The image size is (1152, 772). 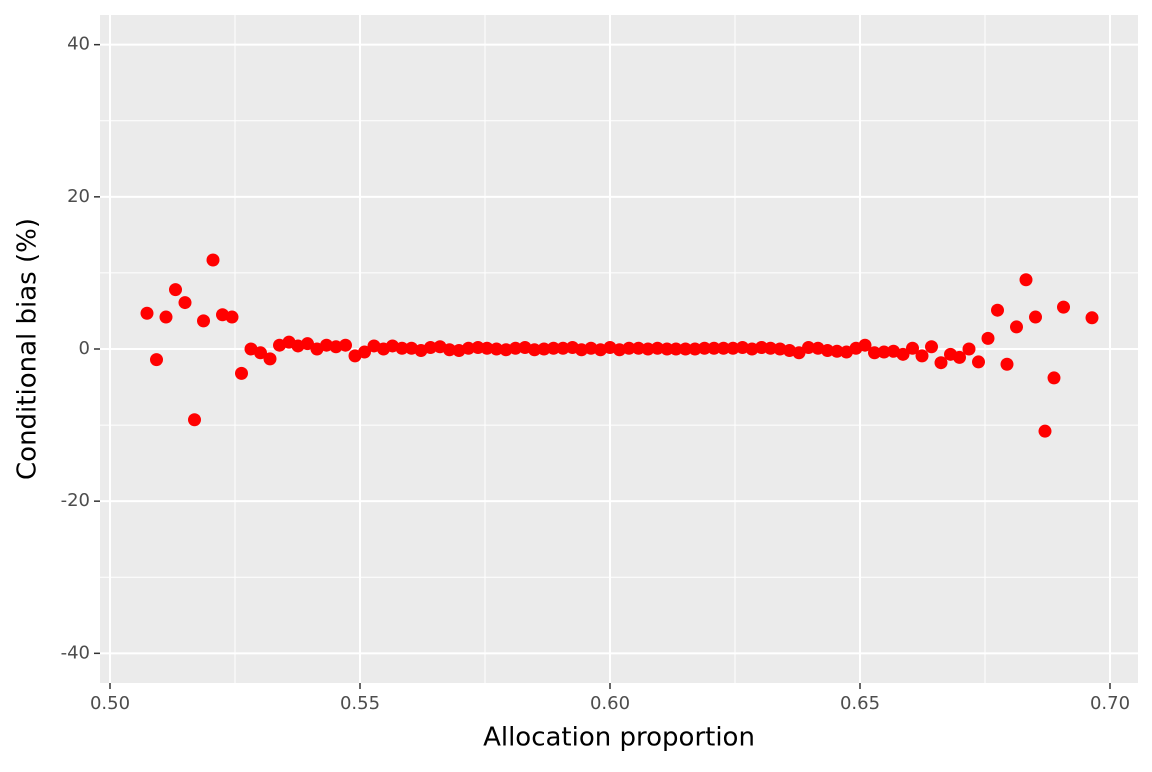 I want to click on x-tick-label: 0.50, so click(x=110, y=703).